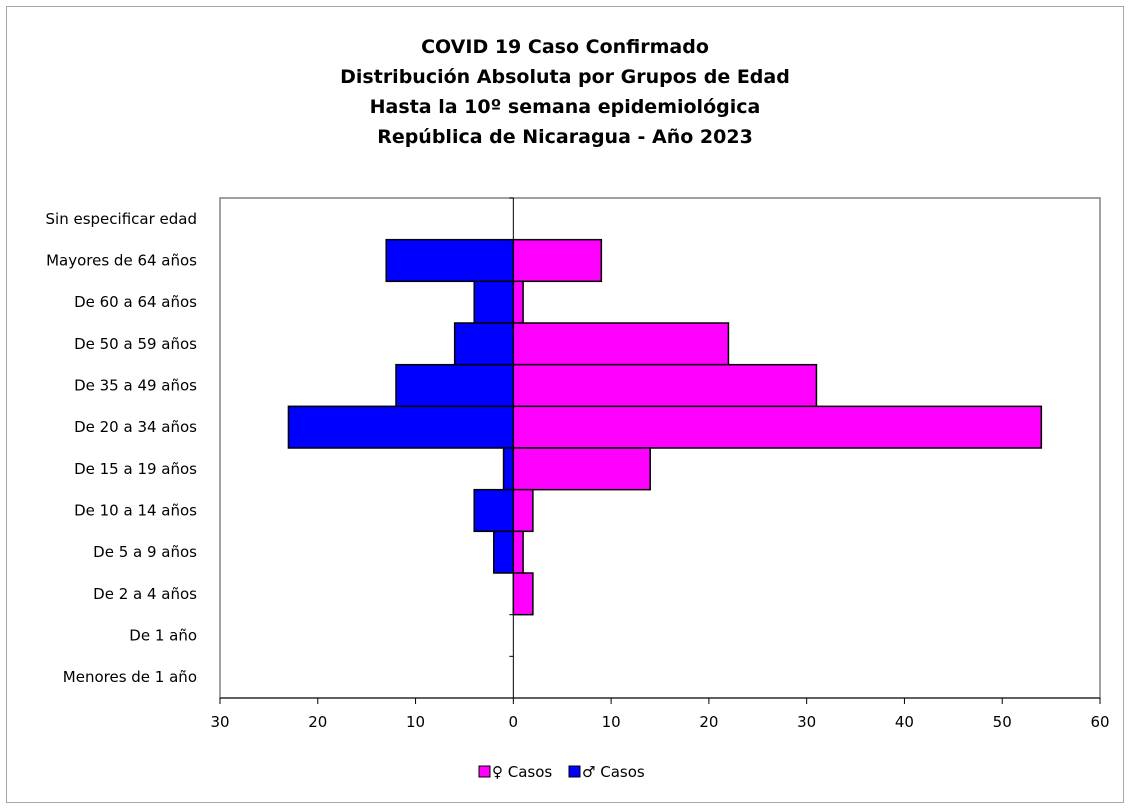 Image resolution: width=1130 pixels, height=809 pixels. Describe the element at coordinates (121, 261) in the screenshot. I see `category-label: Mayores de 64 años` at that location.